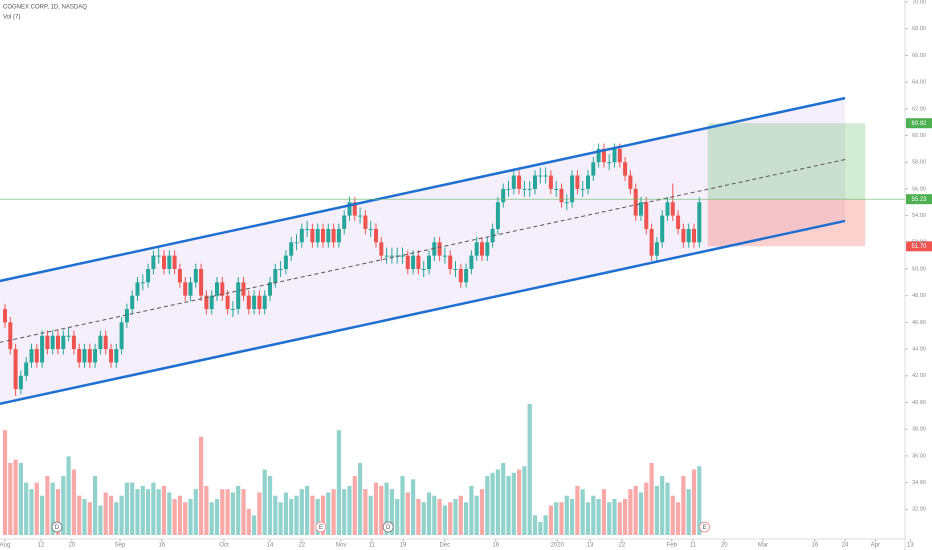 The height and width of the screenshot is (550, 932). What do you see at coordinates (403, 546) in the screenshot?
I see `x-tick-label: 19` at bounding box center [403, 546].